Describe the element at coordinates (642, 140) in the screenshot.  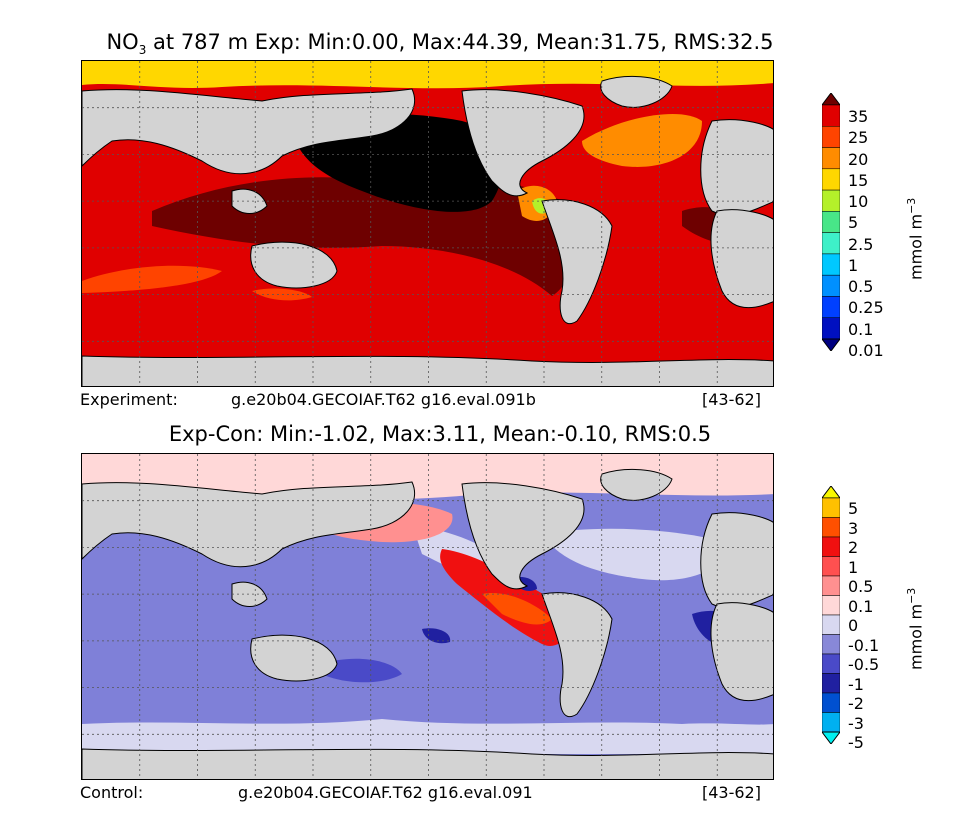
I see `north-atlantic-orange` at that location.